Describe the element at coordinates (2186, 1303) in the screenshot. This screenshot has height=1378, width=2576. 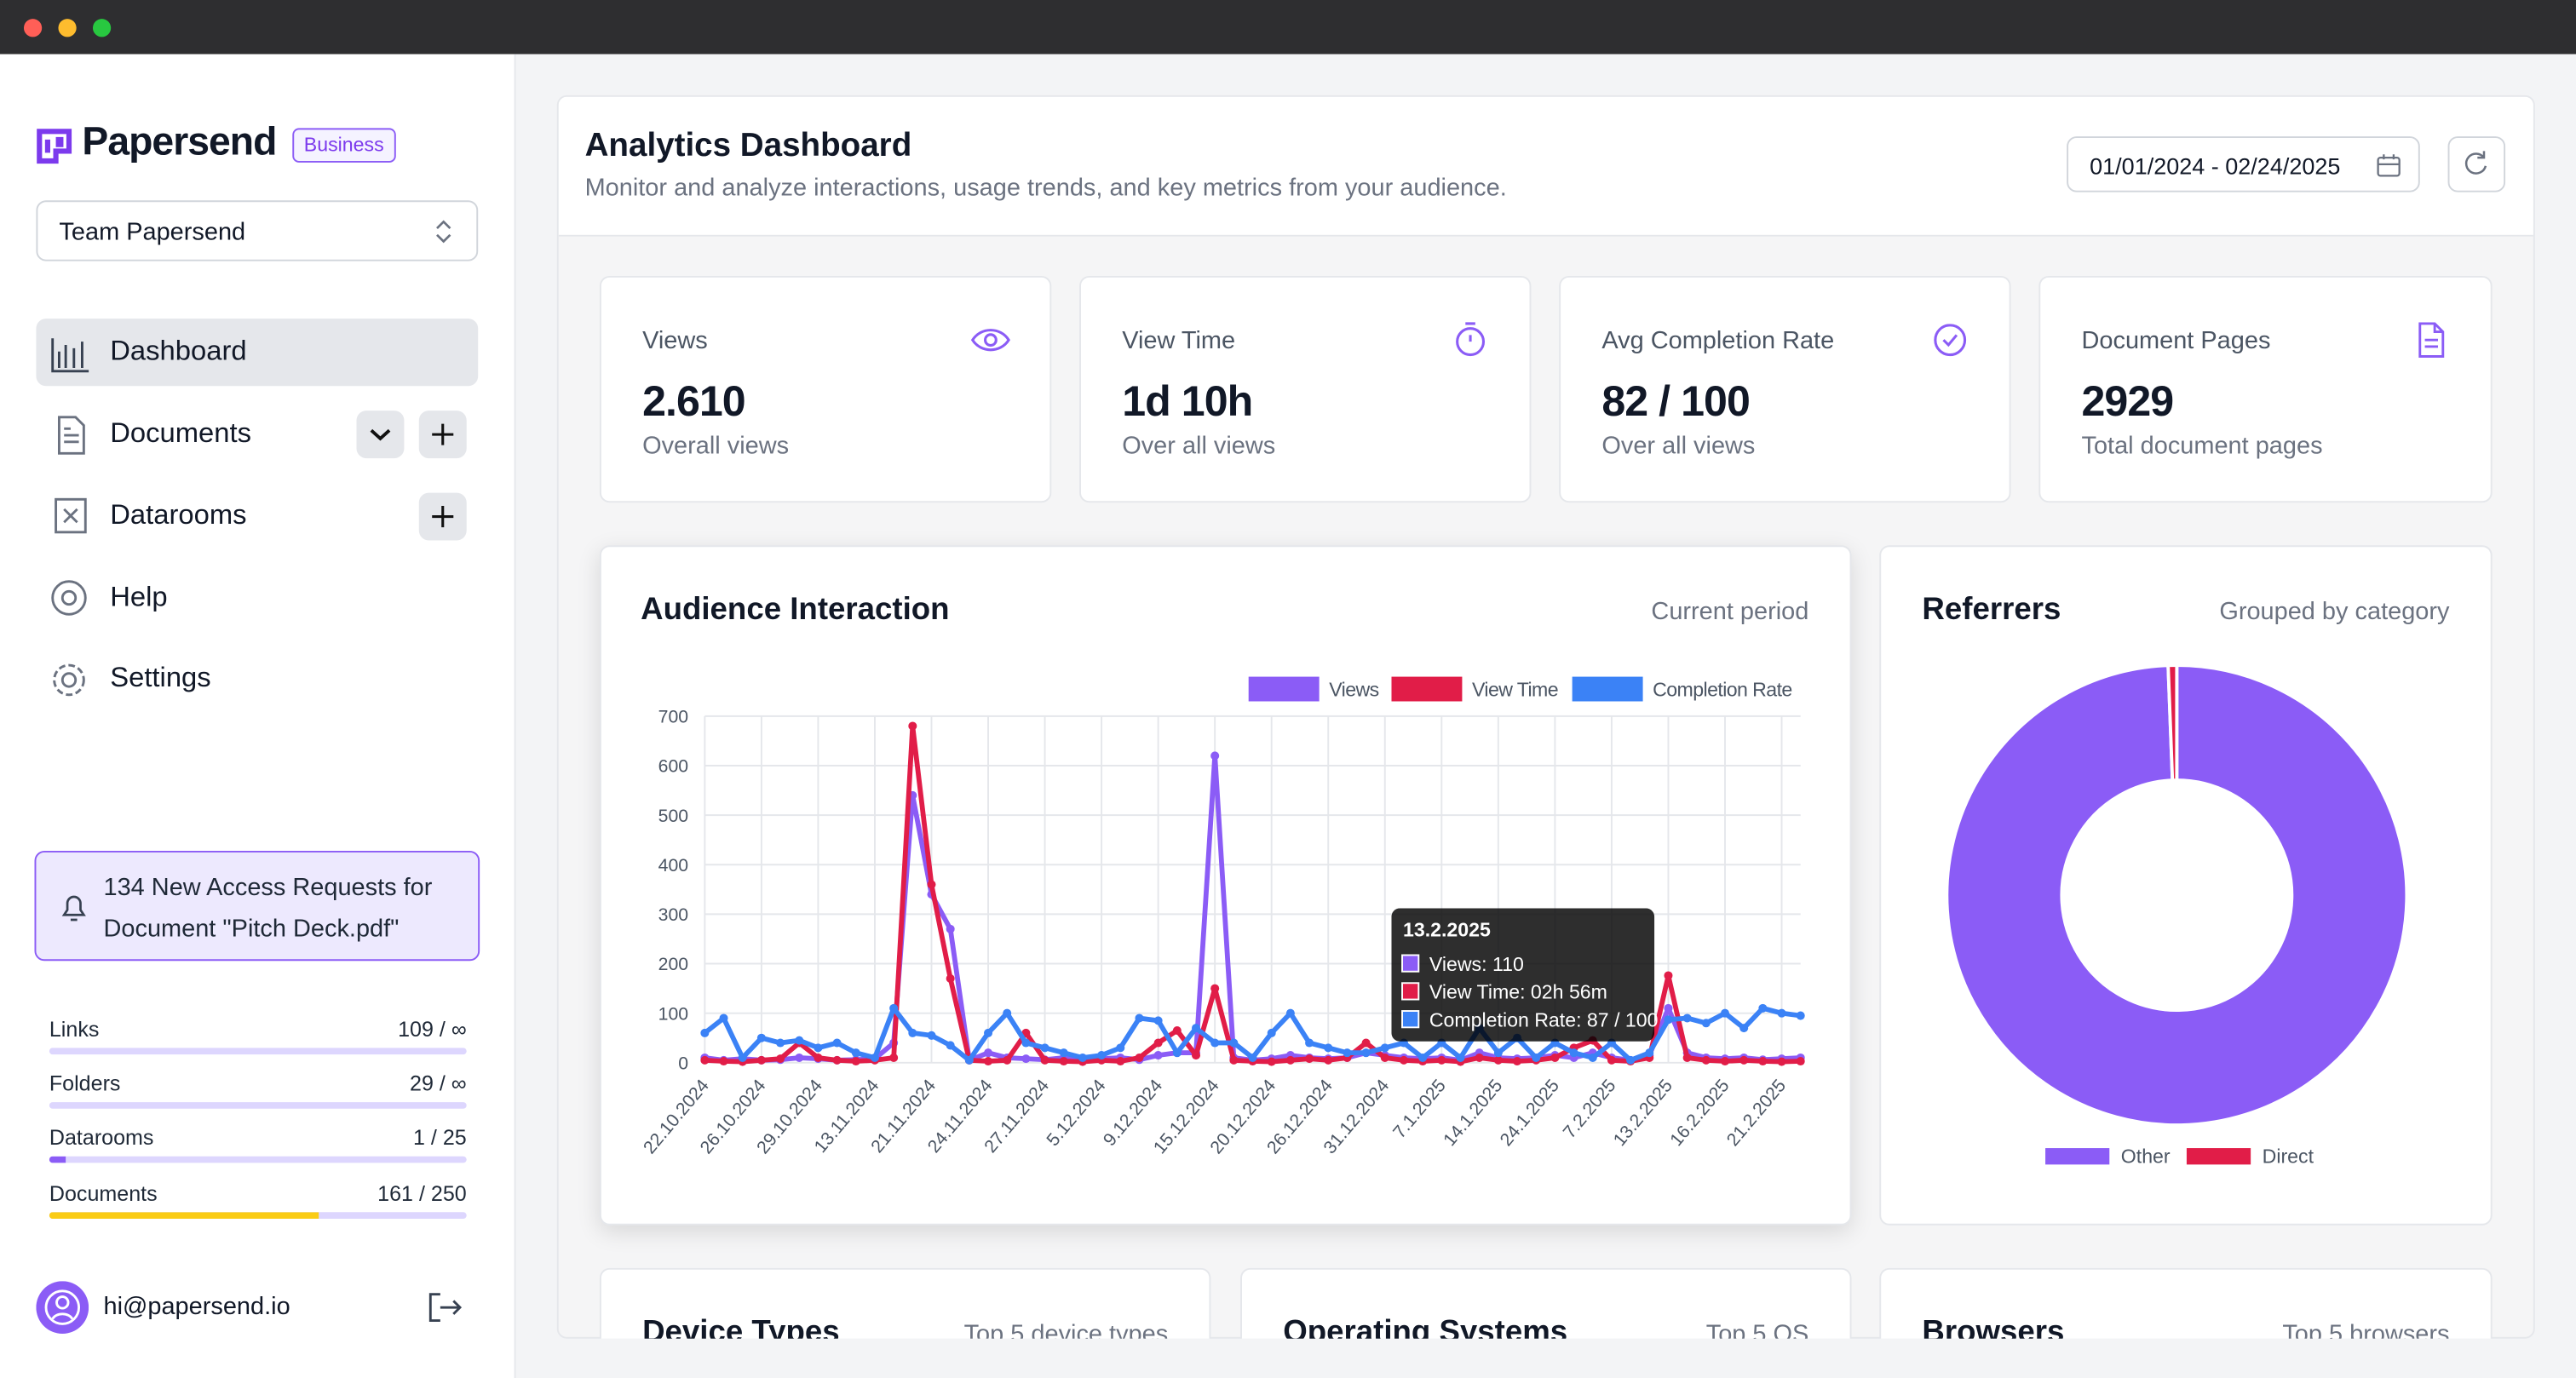
I see `section-card: Browsers Top 5 browsers` at that location.